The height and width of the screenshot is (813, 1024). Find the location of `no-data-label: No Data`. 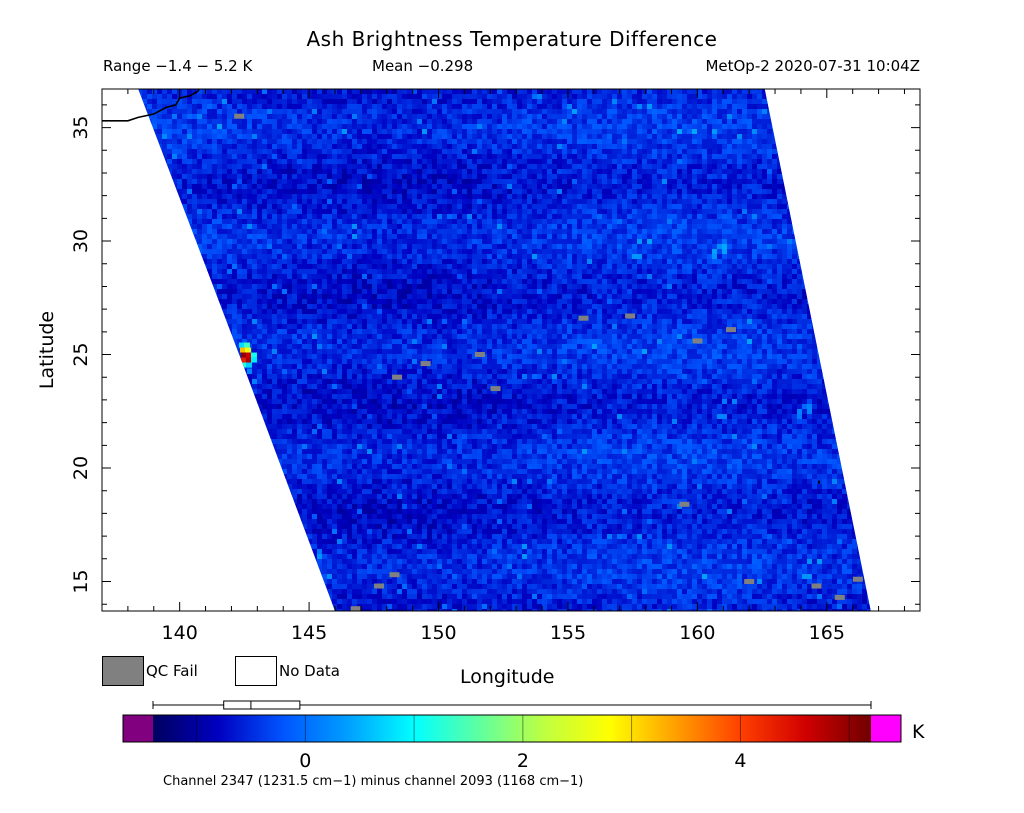

no-data-label: No Data is located at coordinates (309, 671).